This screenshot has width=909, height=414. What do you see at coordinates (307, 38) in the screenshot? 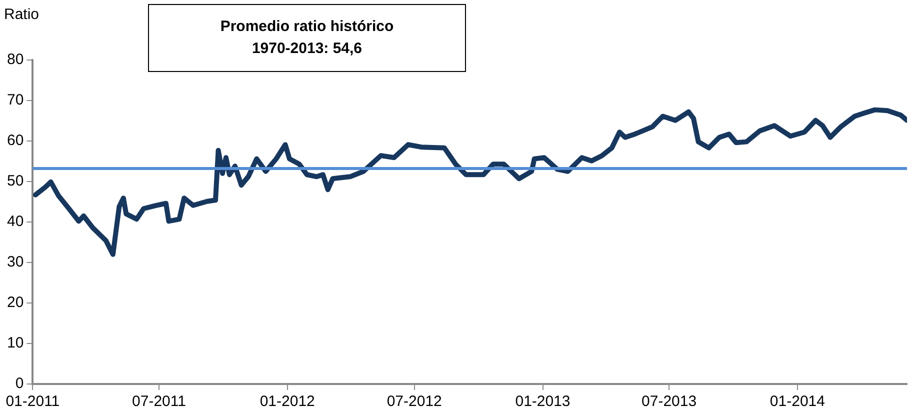
I see `note-box: Promedio ratio histórico 1970-2013: 54,6` at bounding box center [307, 38].